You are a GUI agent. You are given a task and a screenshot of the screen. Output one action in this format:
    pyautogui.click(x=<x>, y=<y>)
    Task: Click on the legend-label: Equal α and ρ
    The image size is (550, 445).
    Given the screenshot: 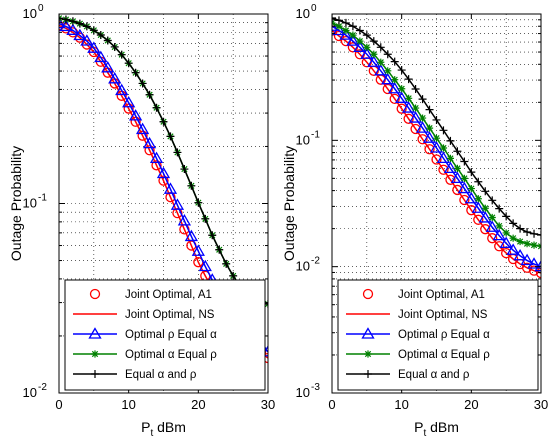 What is the action you would take?
    pyautogui.click(x=434, y=375)
    